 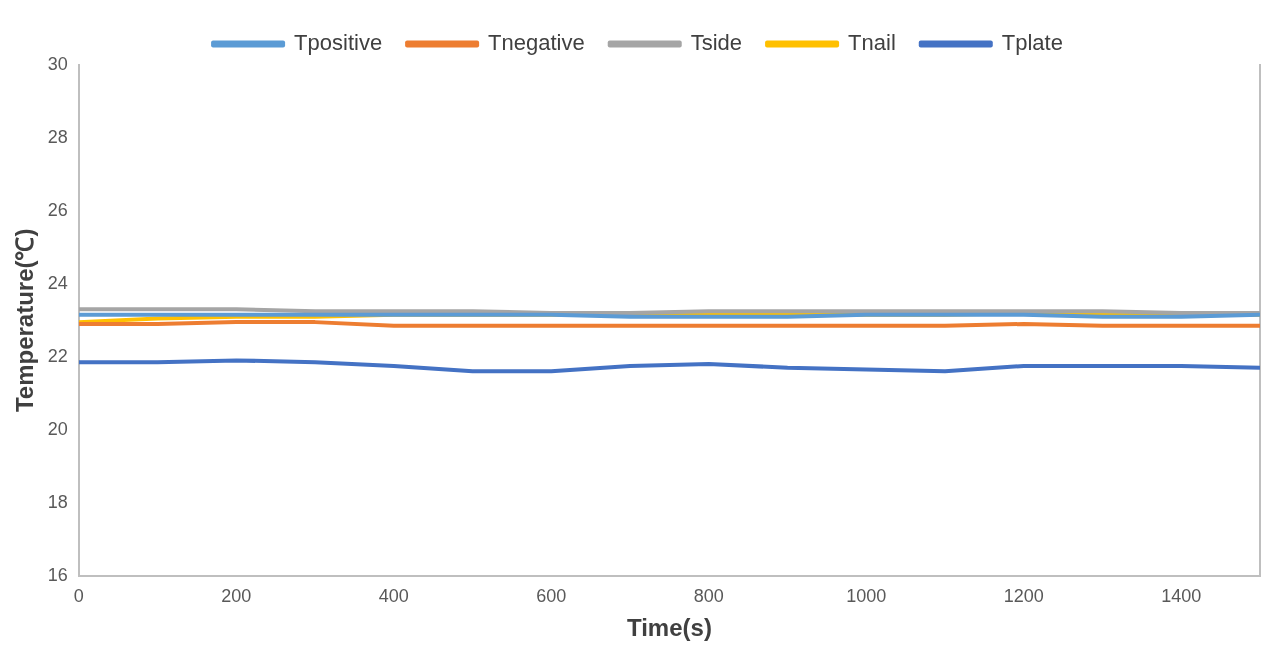 What do you see at coordinates (57, 574) in the screenshot?
I see `y-tick-label: 16` at bounding box center [57, 574].